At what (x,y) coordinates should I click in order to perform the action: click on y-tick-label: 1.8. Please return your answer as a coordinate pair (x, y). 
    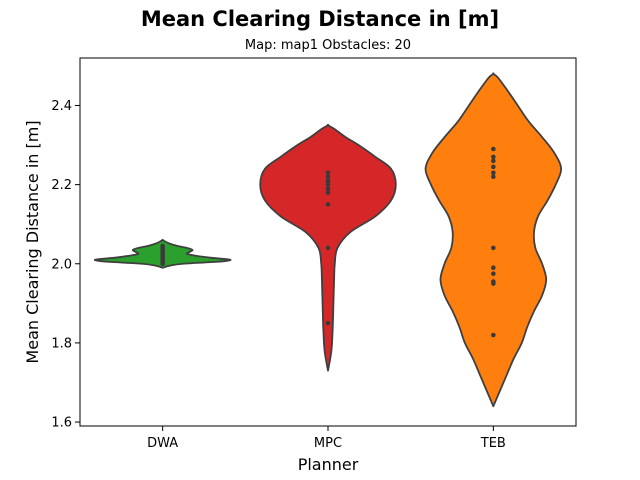
    Looking at the image, I should click on (61, 343).